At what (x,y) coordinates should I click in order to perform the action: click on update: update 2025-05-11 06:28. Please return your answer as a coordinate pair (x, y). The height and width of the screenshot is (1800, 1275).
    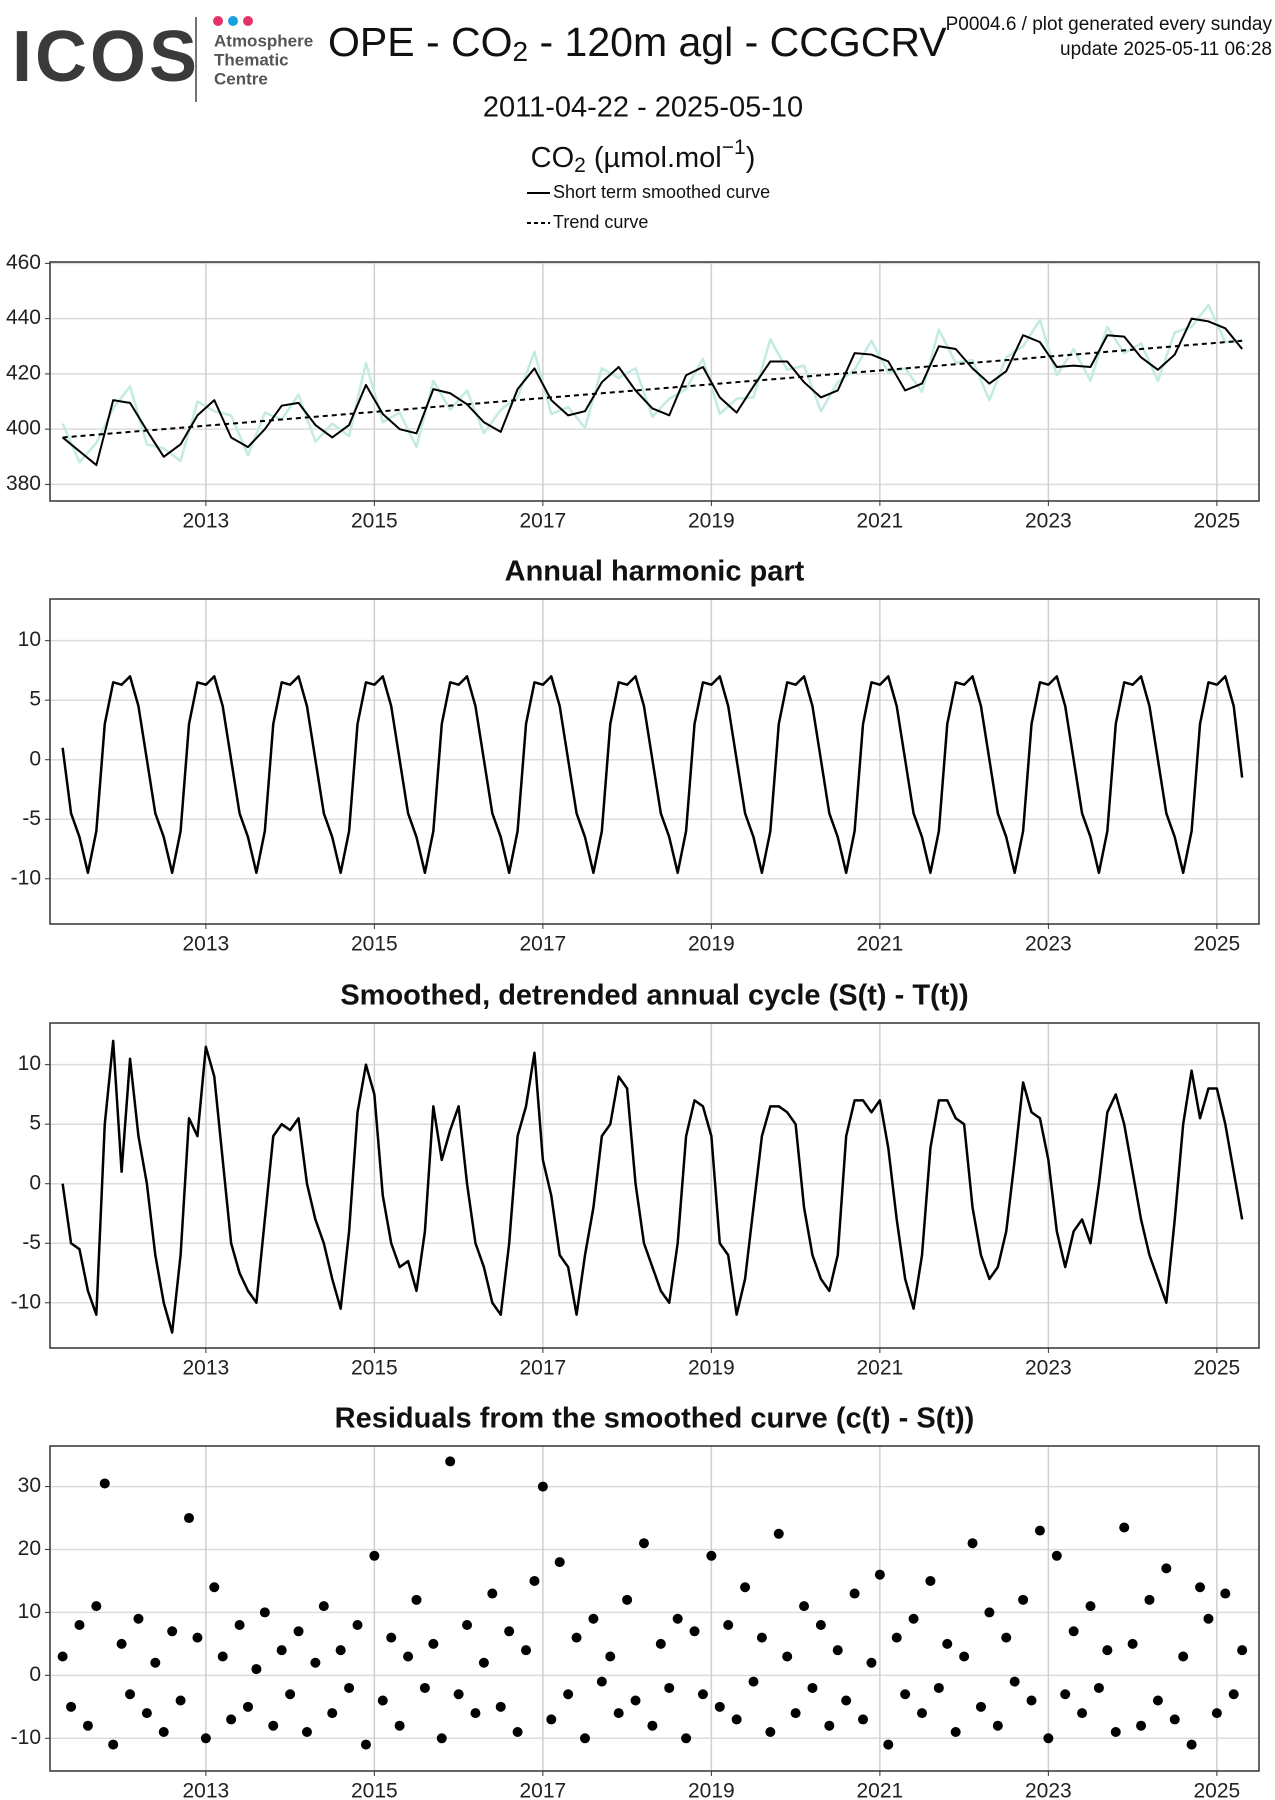
    Looking at the image, I should click on (1166, 49).